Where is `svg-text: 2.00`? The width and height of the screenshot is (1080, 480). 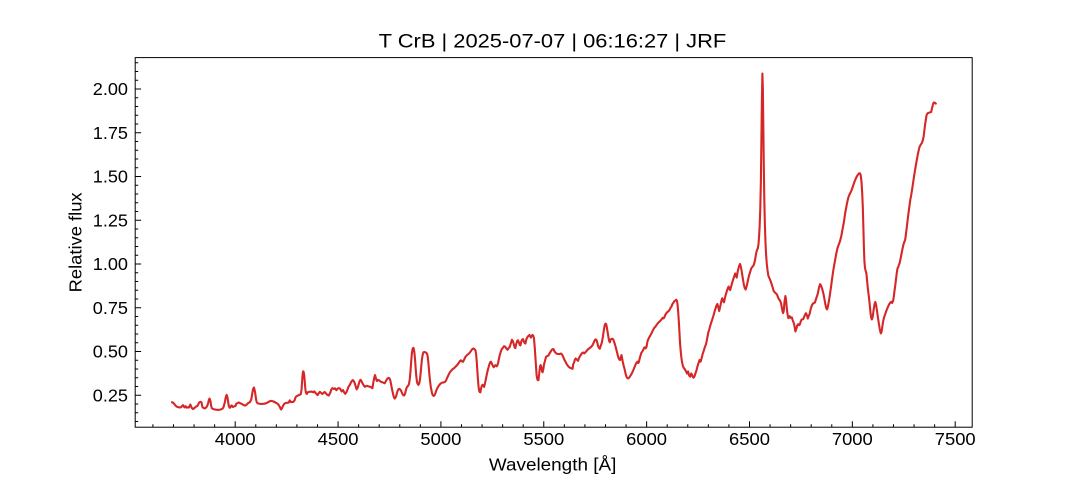 svg-text: 2.00 is located at coordinates (110, 89).